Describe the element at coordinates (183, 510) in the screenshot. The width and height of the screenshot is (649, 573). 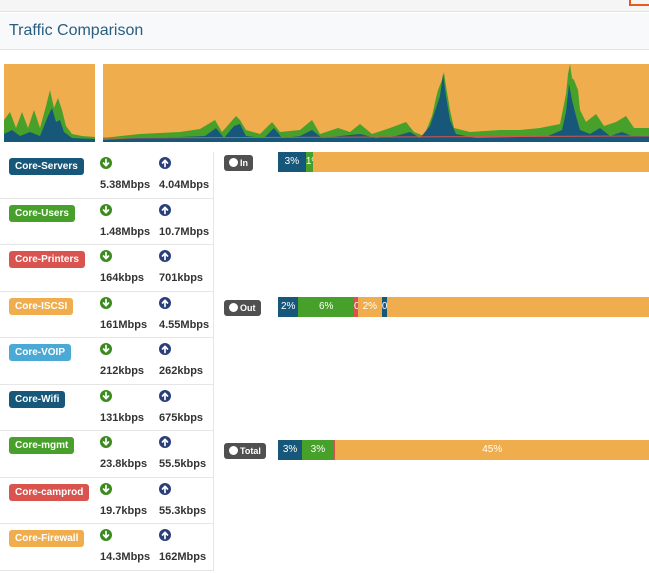
I see `upload-rate: 55.3kbps` at that location.